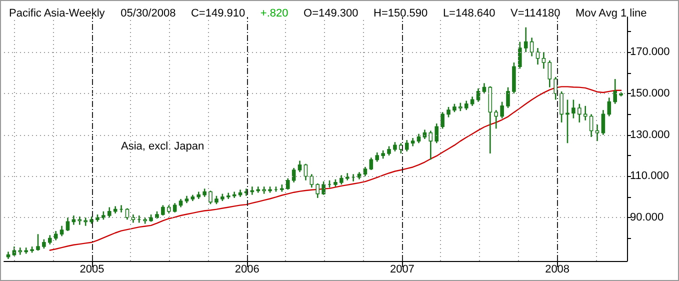 Image resolution: width=679 pixels, height=281 pixels. Describe the element at coordinates (402, 270) in the screenshot. I see `x-tick-label: 2007` at that location.